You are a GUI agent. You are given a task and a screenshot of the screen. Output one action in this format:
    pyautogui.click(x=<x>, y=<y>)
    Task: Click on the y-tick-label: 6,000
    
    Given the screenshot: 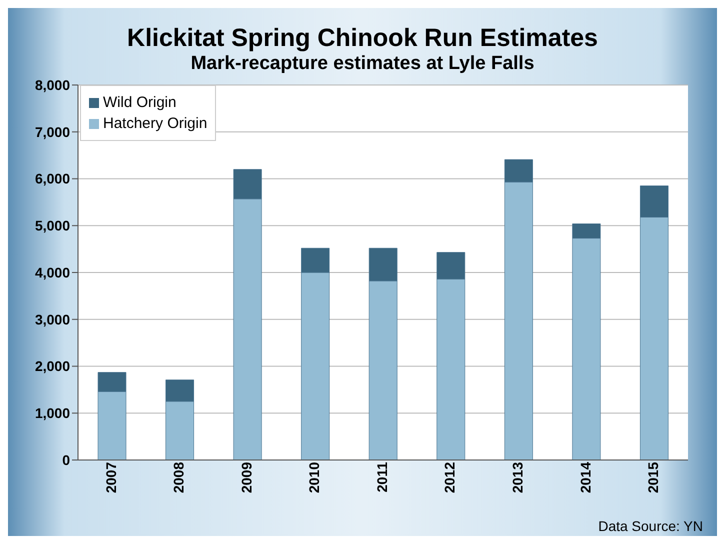 What is the action you would take?
    pyautogui.click(x=52, y=178)
    